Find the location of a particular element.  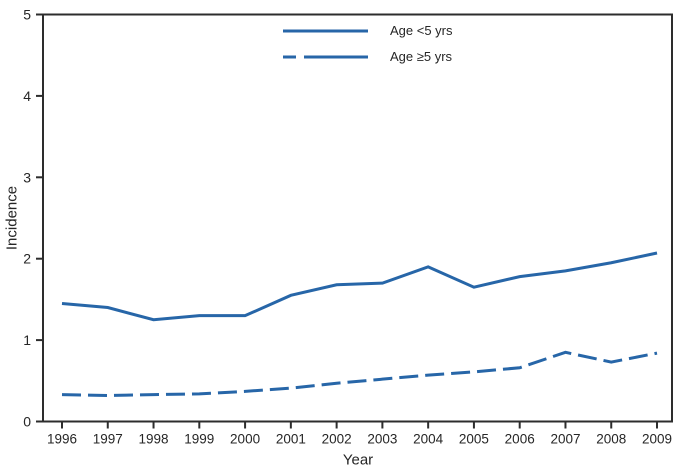

x-tick-label: 2008 is located at coordinates (611, 439).